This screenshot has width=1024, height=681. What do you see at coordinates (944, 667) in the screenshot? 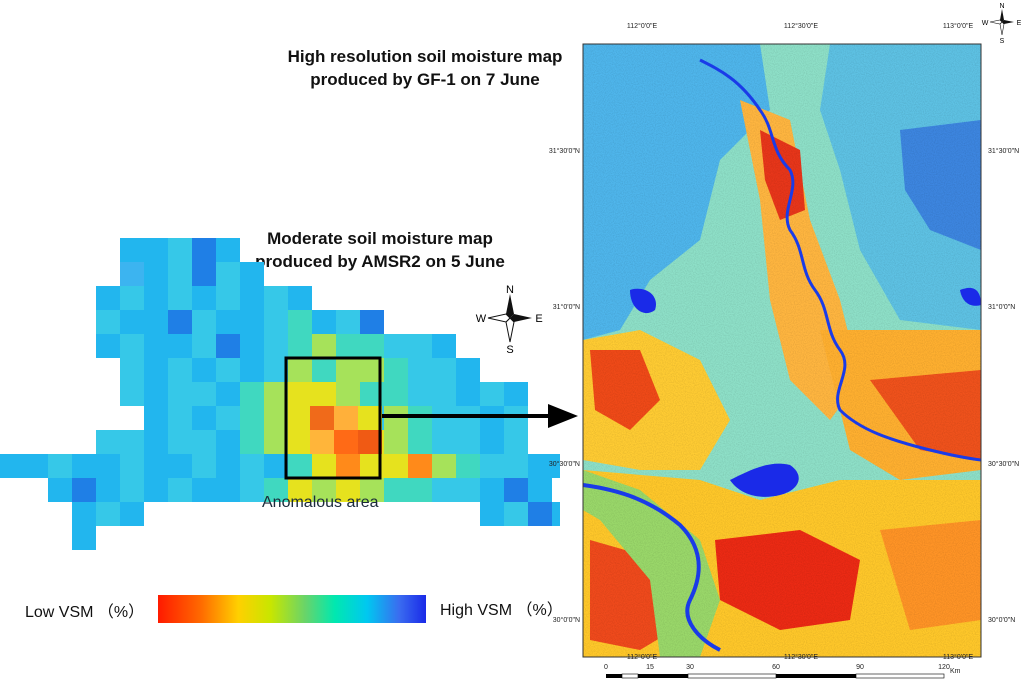
I see `scale-tick-label: 120` at bounding box center [944, 667].